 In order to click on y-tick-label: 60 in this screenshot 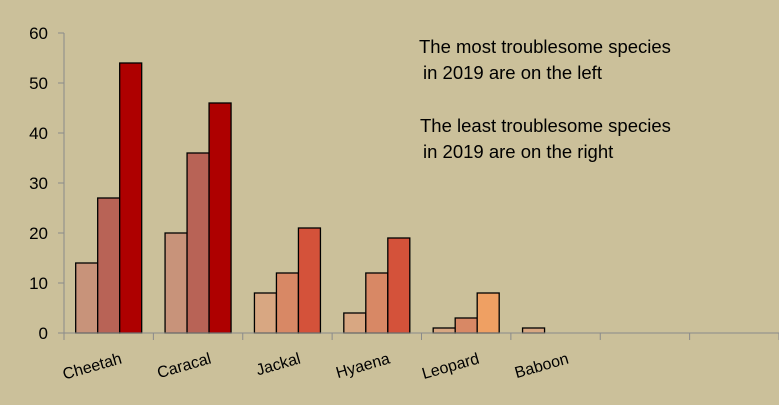, I will do `click(38, 33)`.